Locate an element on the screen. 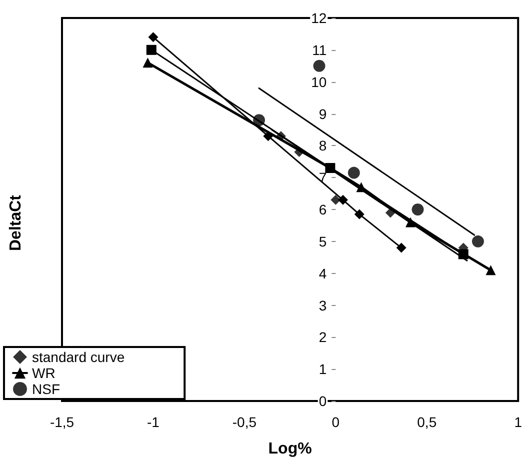 The width and height of the screenshot is (525, 475). x-tick-label: 1 is located at coordinates (518, 422).